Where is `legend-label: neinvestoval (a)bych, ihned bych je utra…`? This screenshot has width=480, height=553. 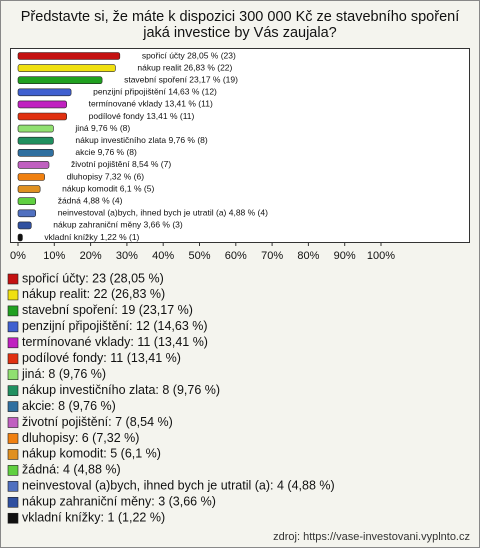 legend-label: neinvestoval (a)bych, ihned bych je utra… is located at coordinates (178, 486).